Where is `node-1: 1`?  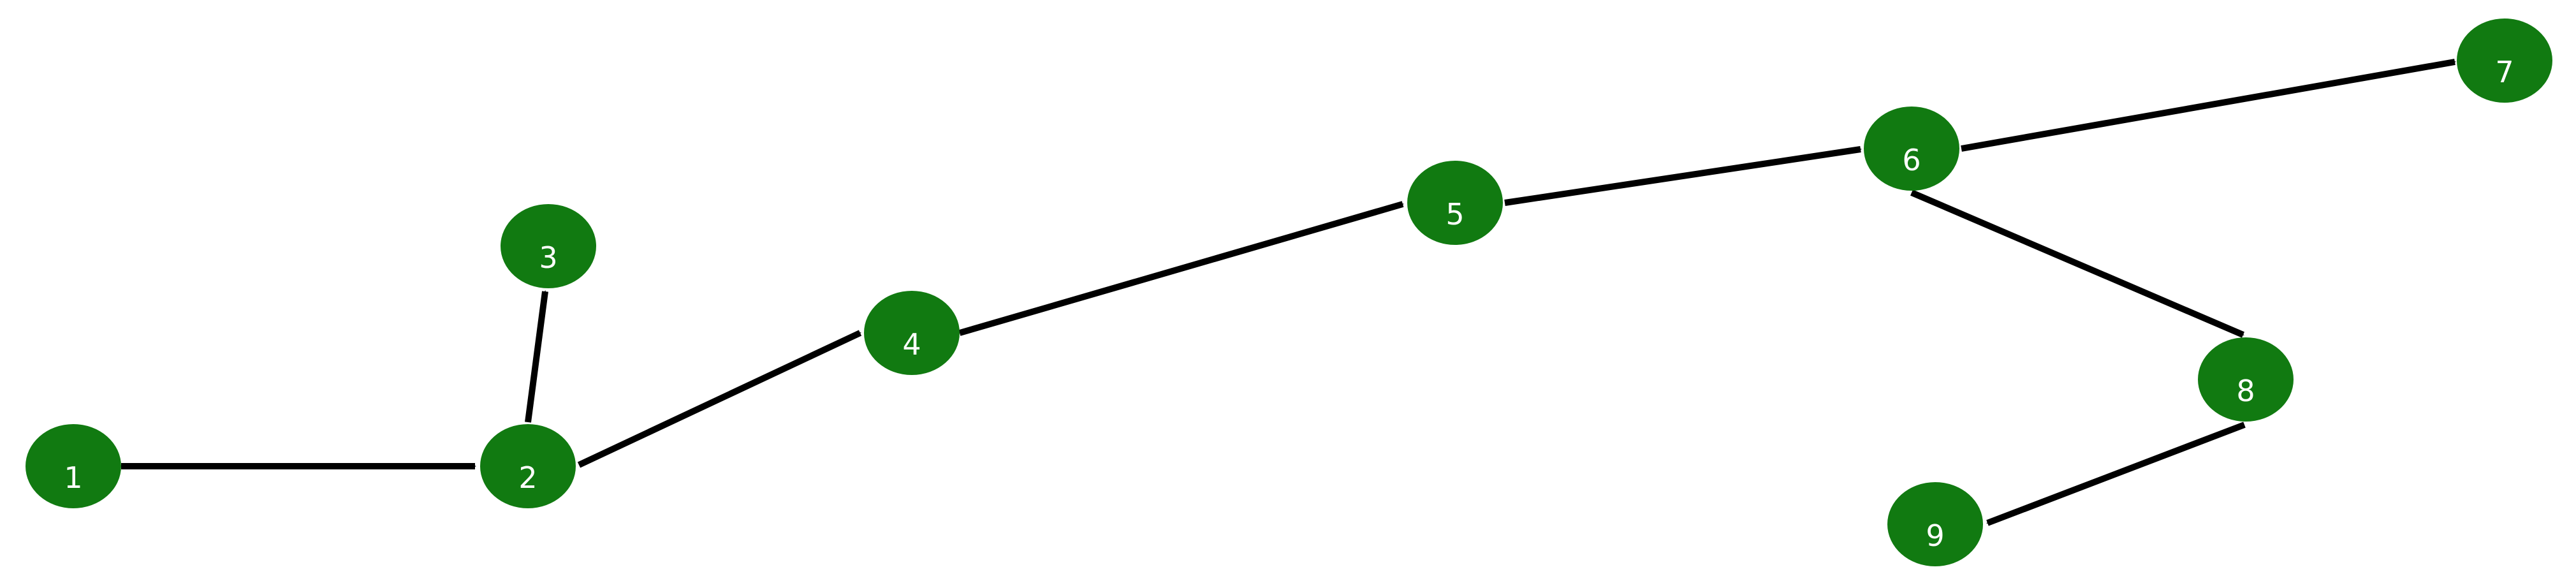 node-1: 1 is located at coordinates (73, 466).